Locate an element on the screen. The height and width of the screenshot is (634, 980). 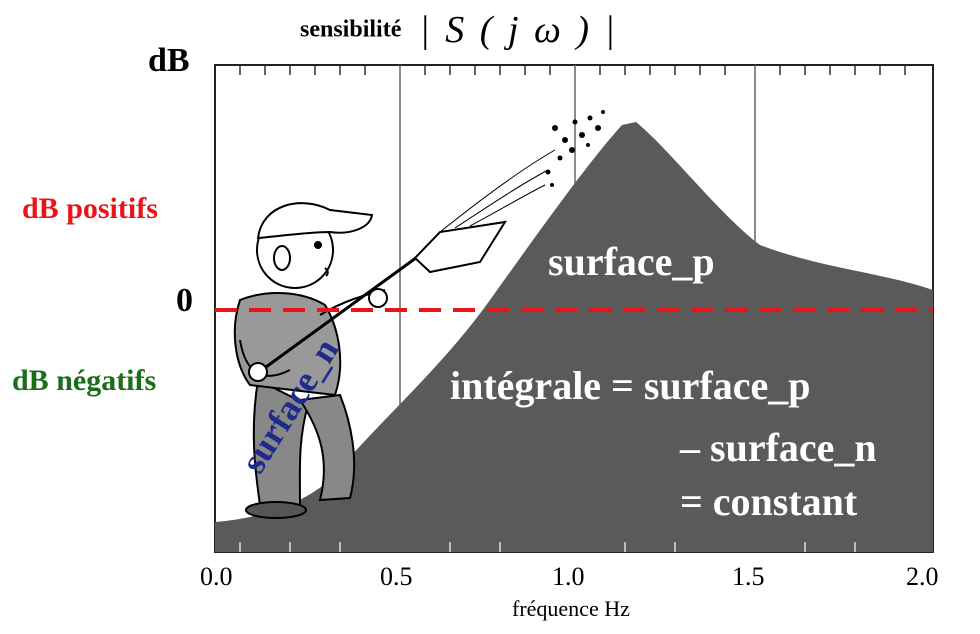
surface-p-label: surface_p is located at coordinates (631, 261).